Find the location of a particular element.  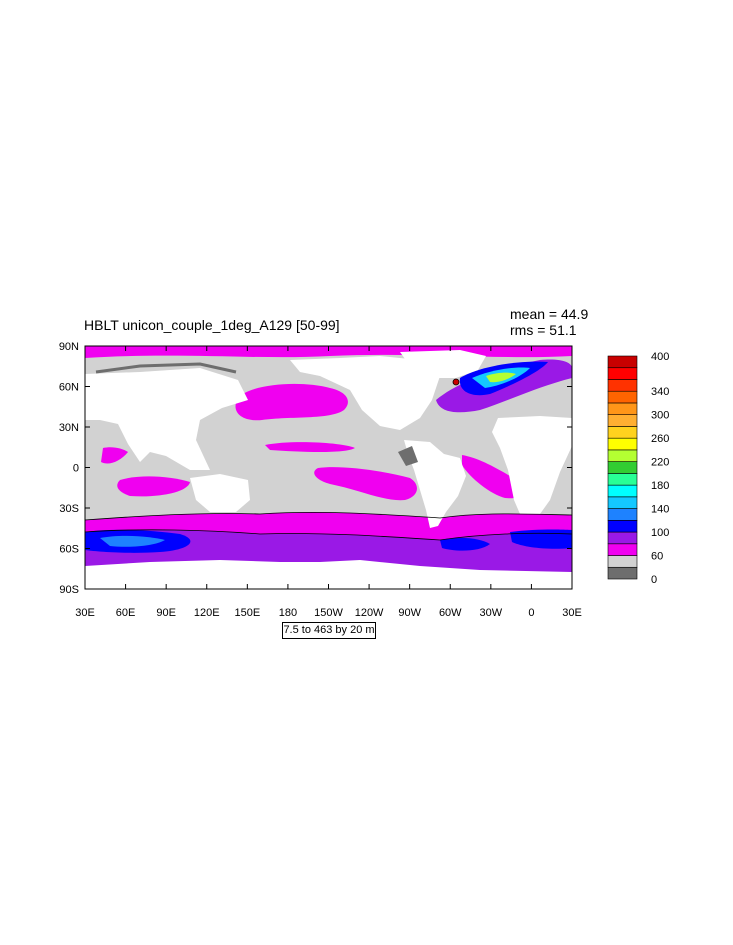

africa-land is located at coordinates (532, 465).